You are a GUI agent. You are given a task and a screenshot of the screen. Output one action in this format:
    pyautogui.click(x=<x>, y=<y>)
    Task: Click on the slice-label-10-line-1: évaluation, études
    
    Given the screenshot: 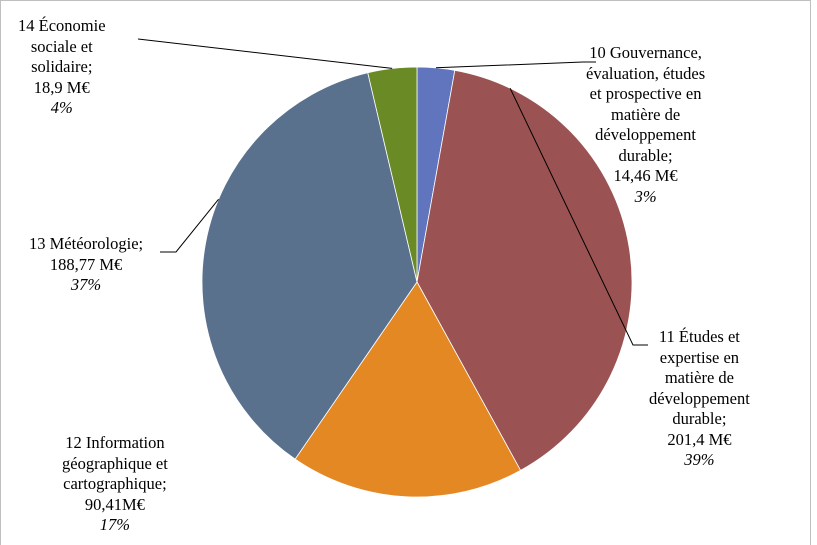 What is the action you would take?
    pyautogui.click(x=646, y=73)
    